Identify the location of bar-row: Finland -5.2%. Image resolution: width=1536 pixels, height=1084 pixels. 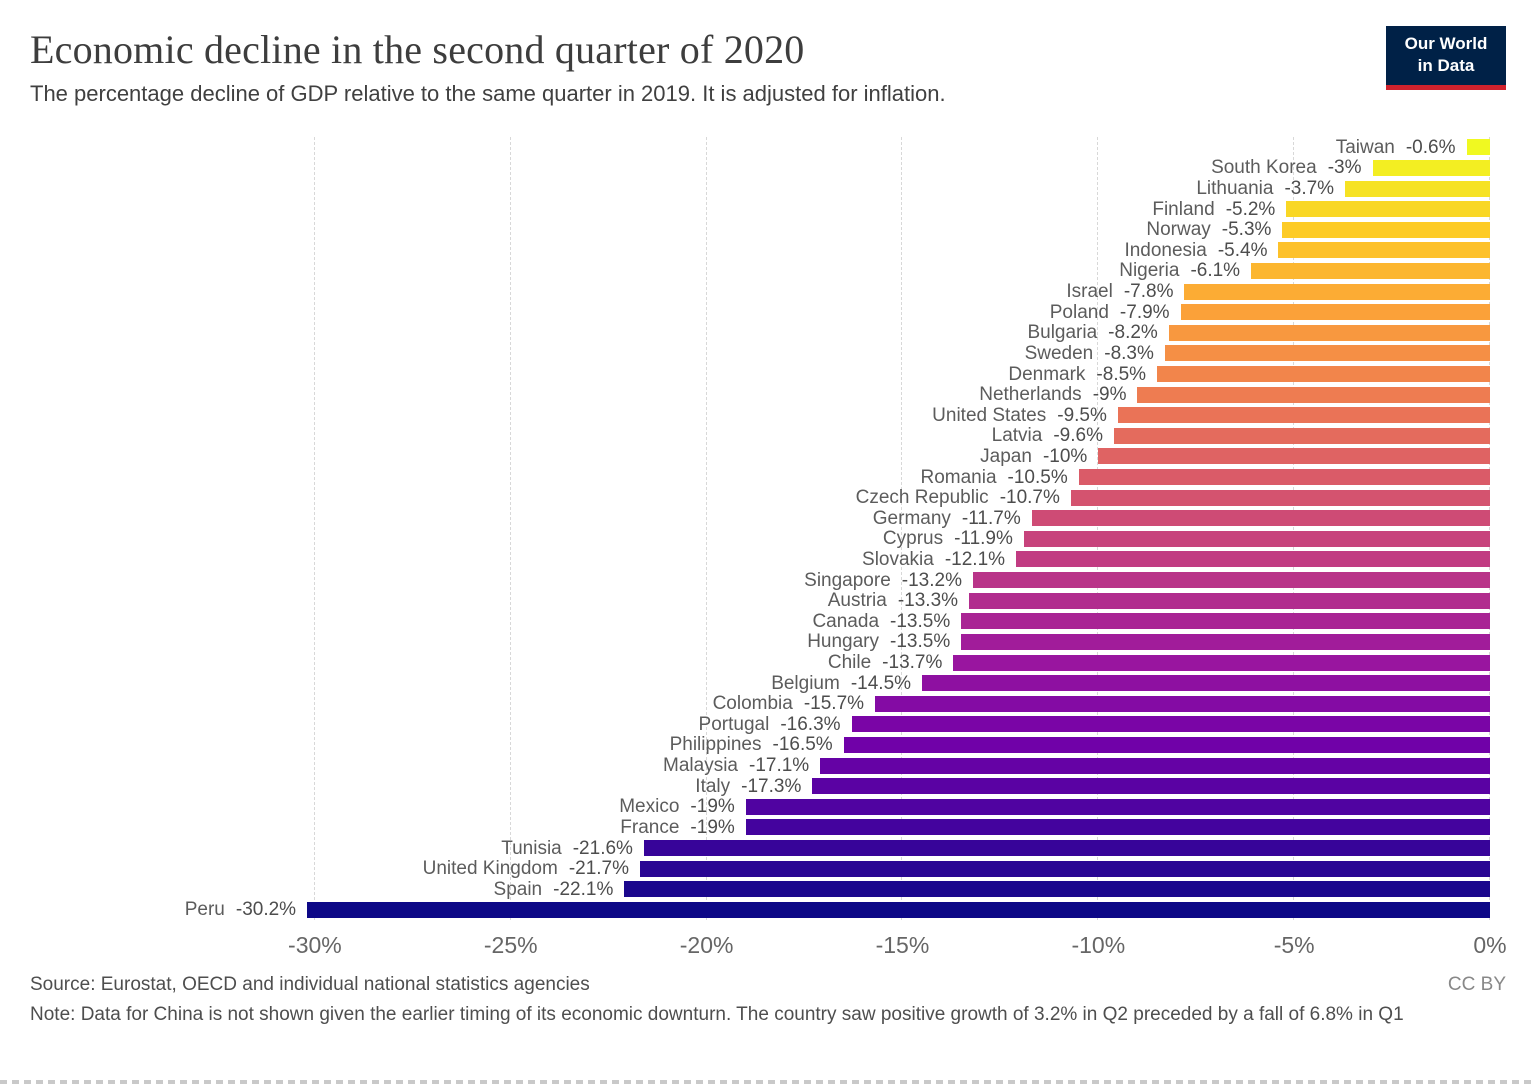
(760, 209).